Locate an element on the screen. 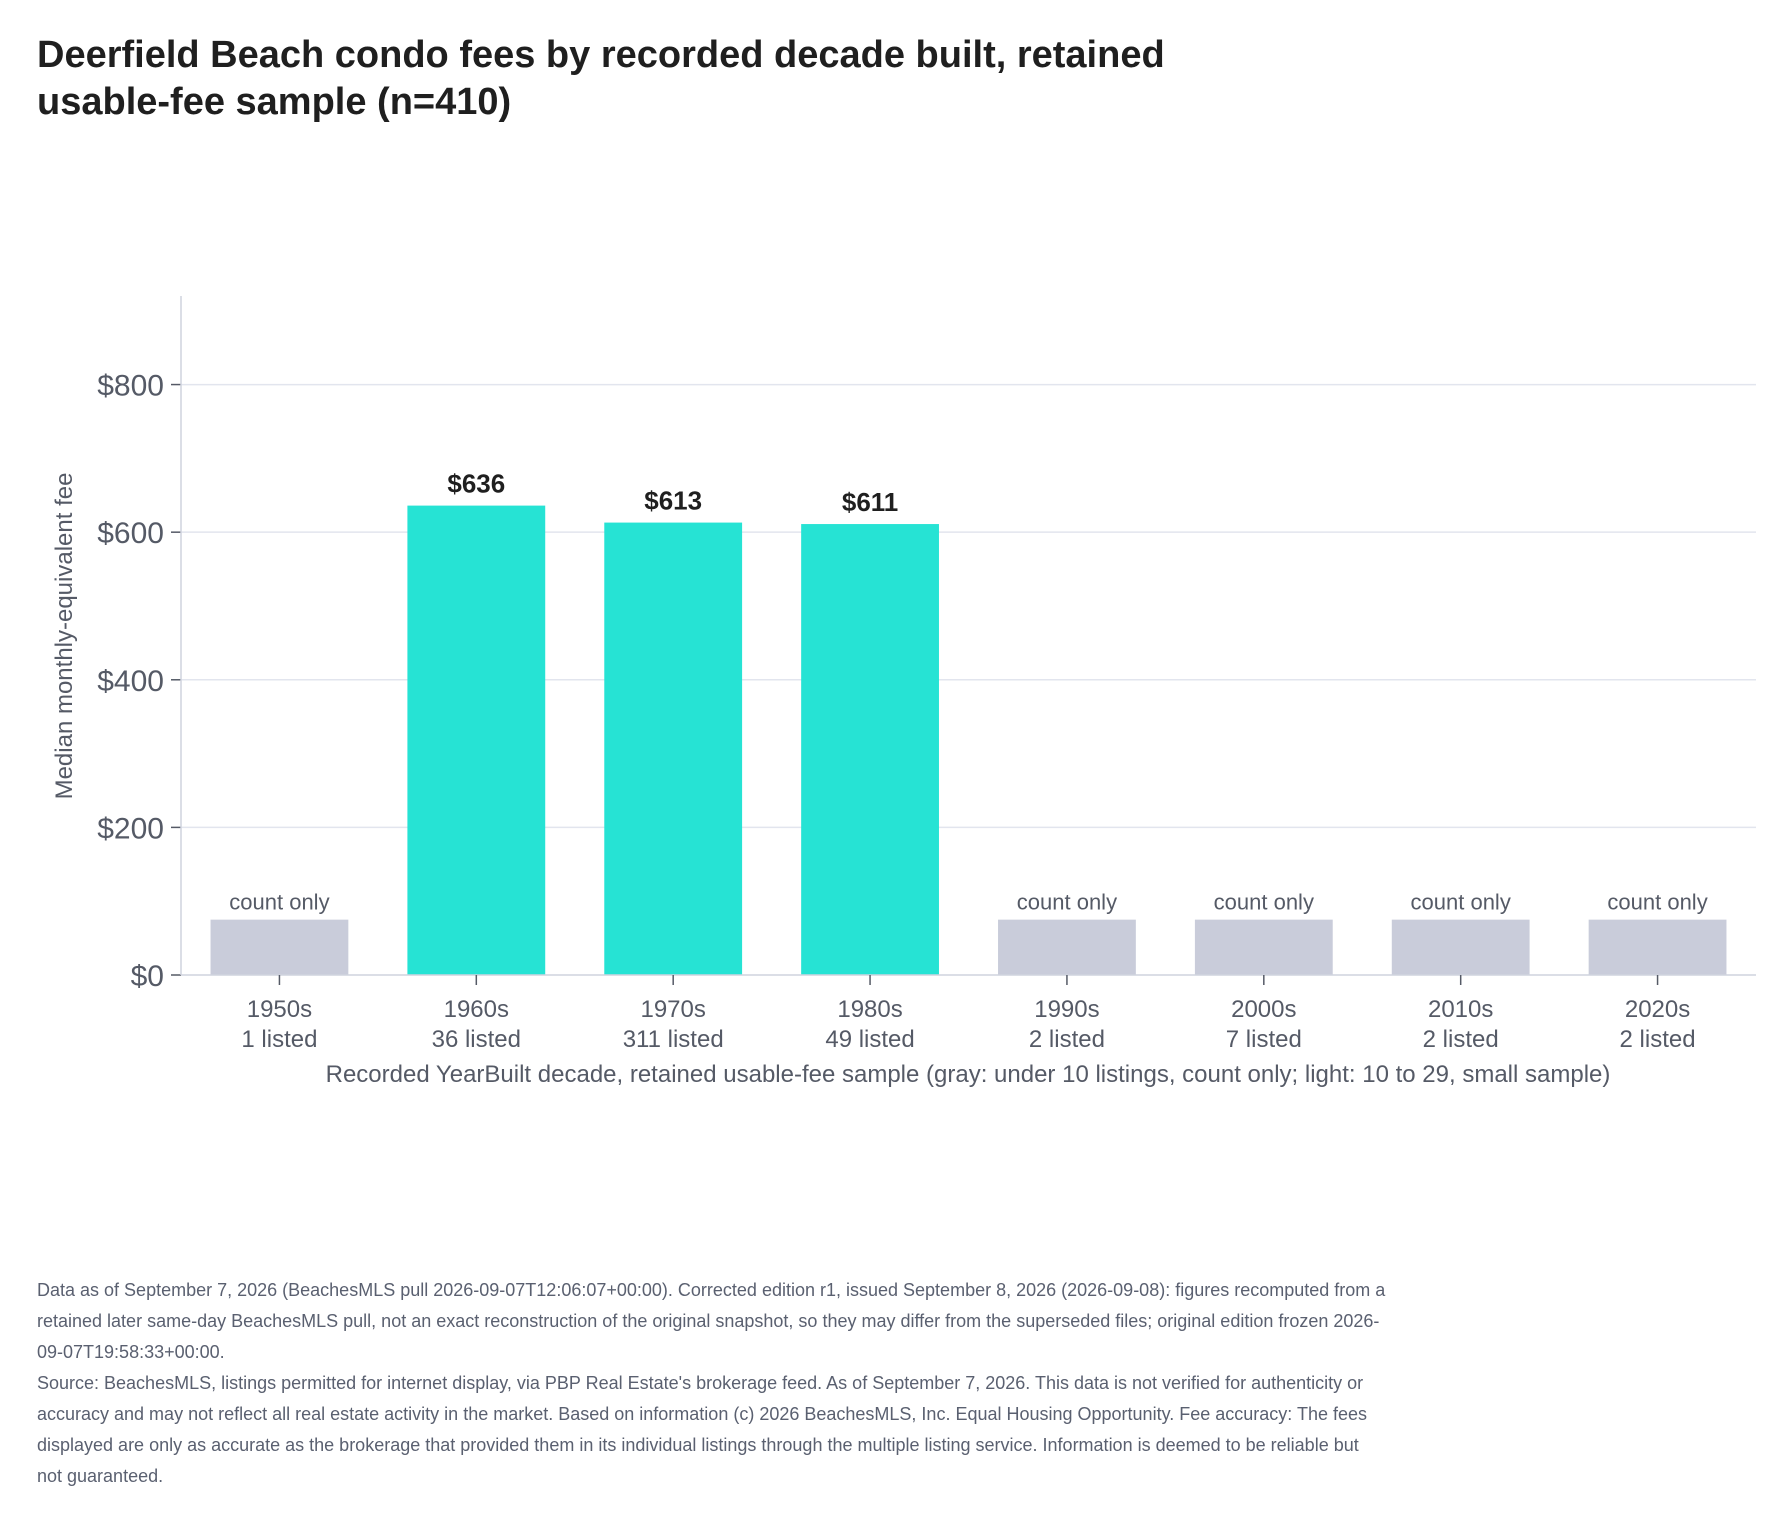 This screenshot has width=1782, height=1517. data-label: $613 is located at coordinates (673, 501).